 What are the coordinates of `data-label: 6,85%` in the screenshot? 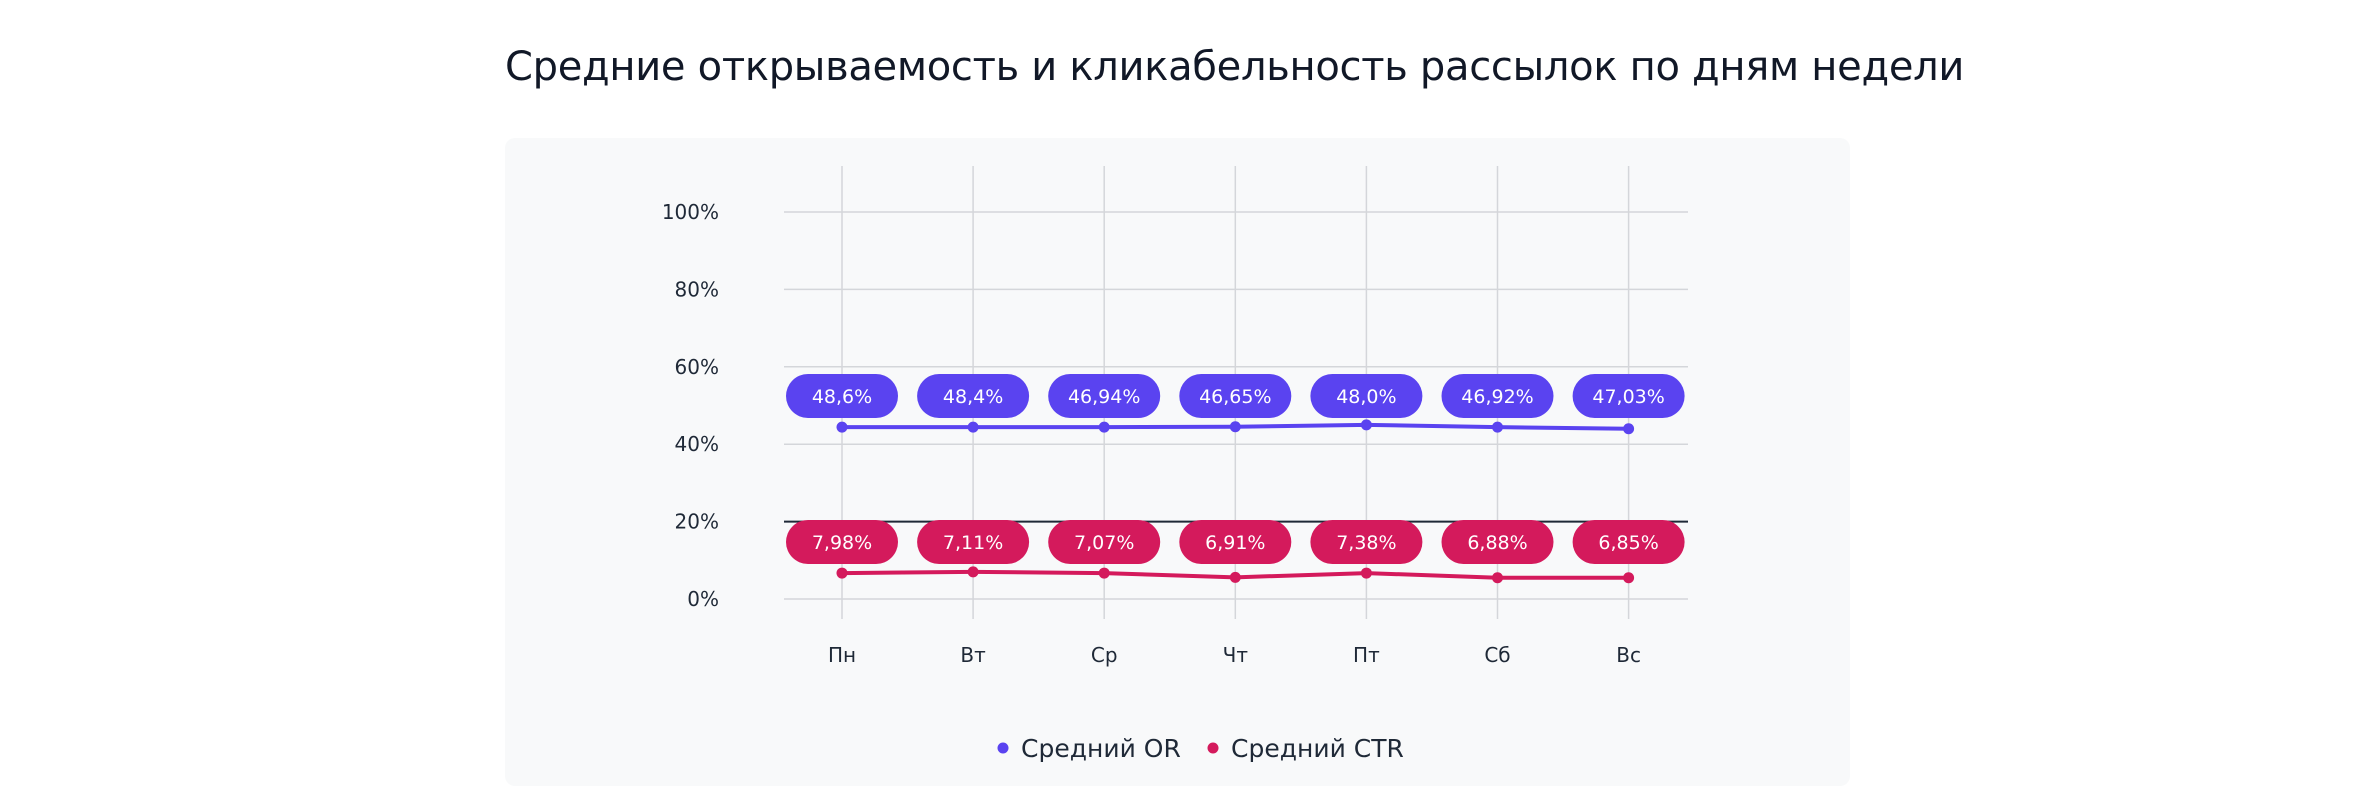 It's located at (1628, 543).